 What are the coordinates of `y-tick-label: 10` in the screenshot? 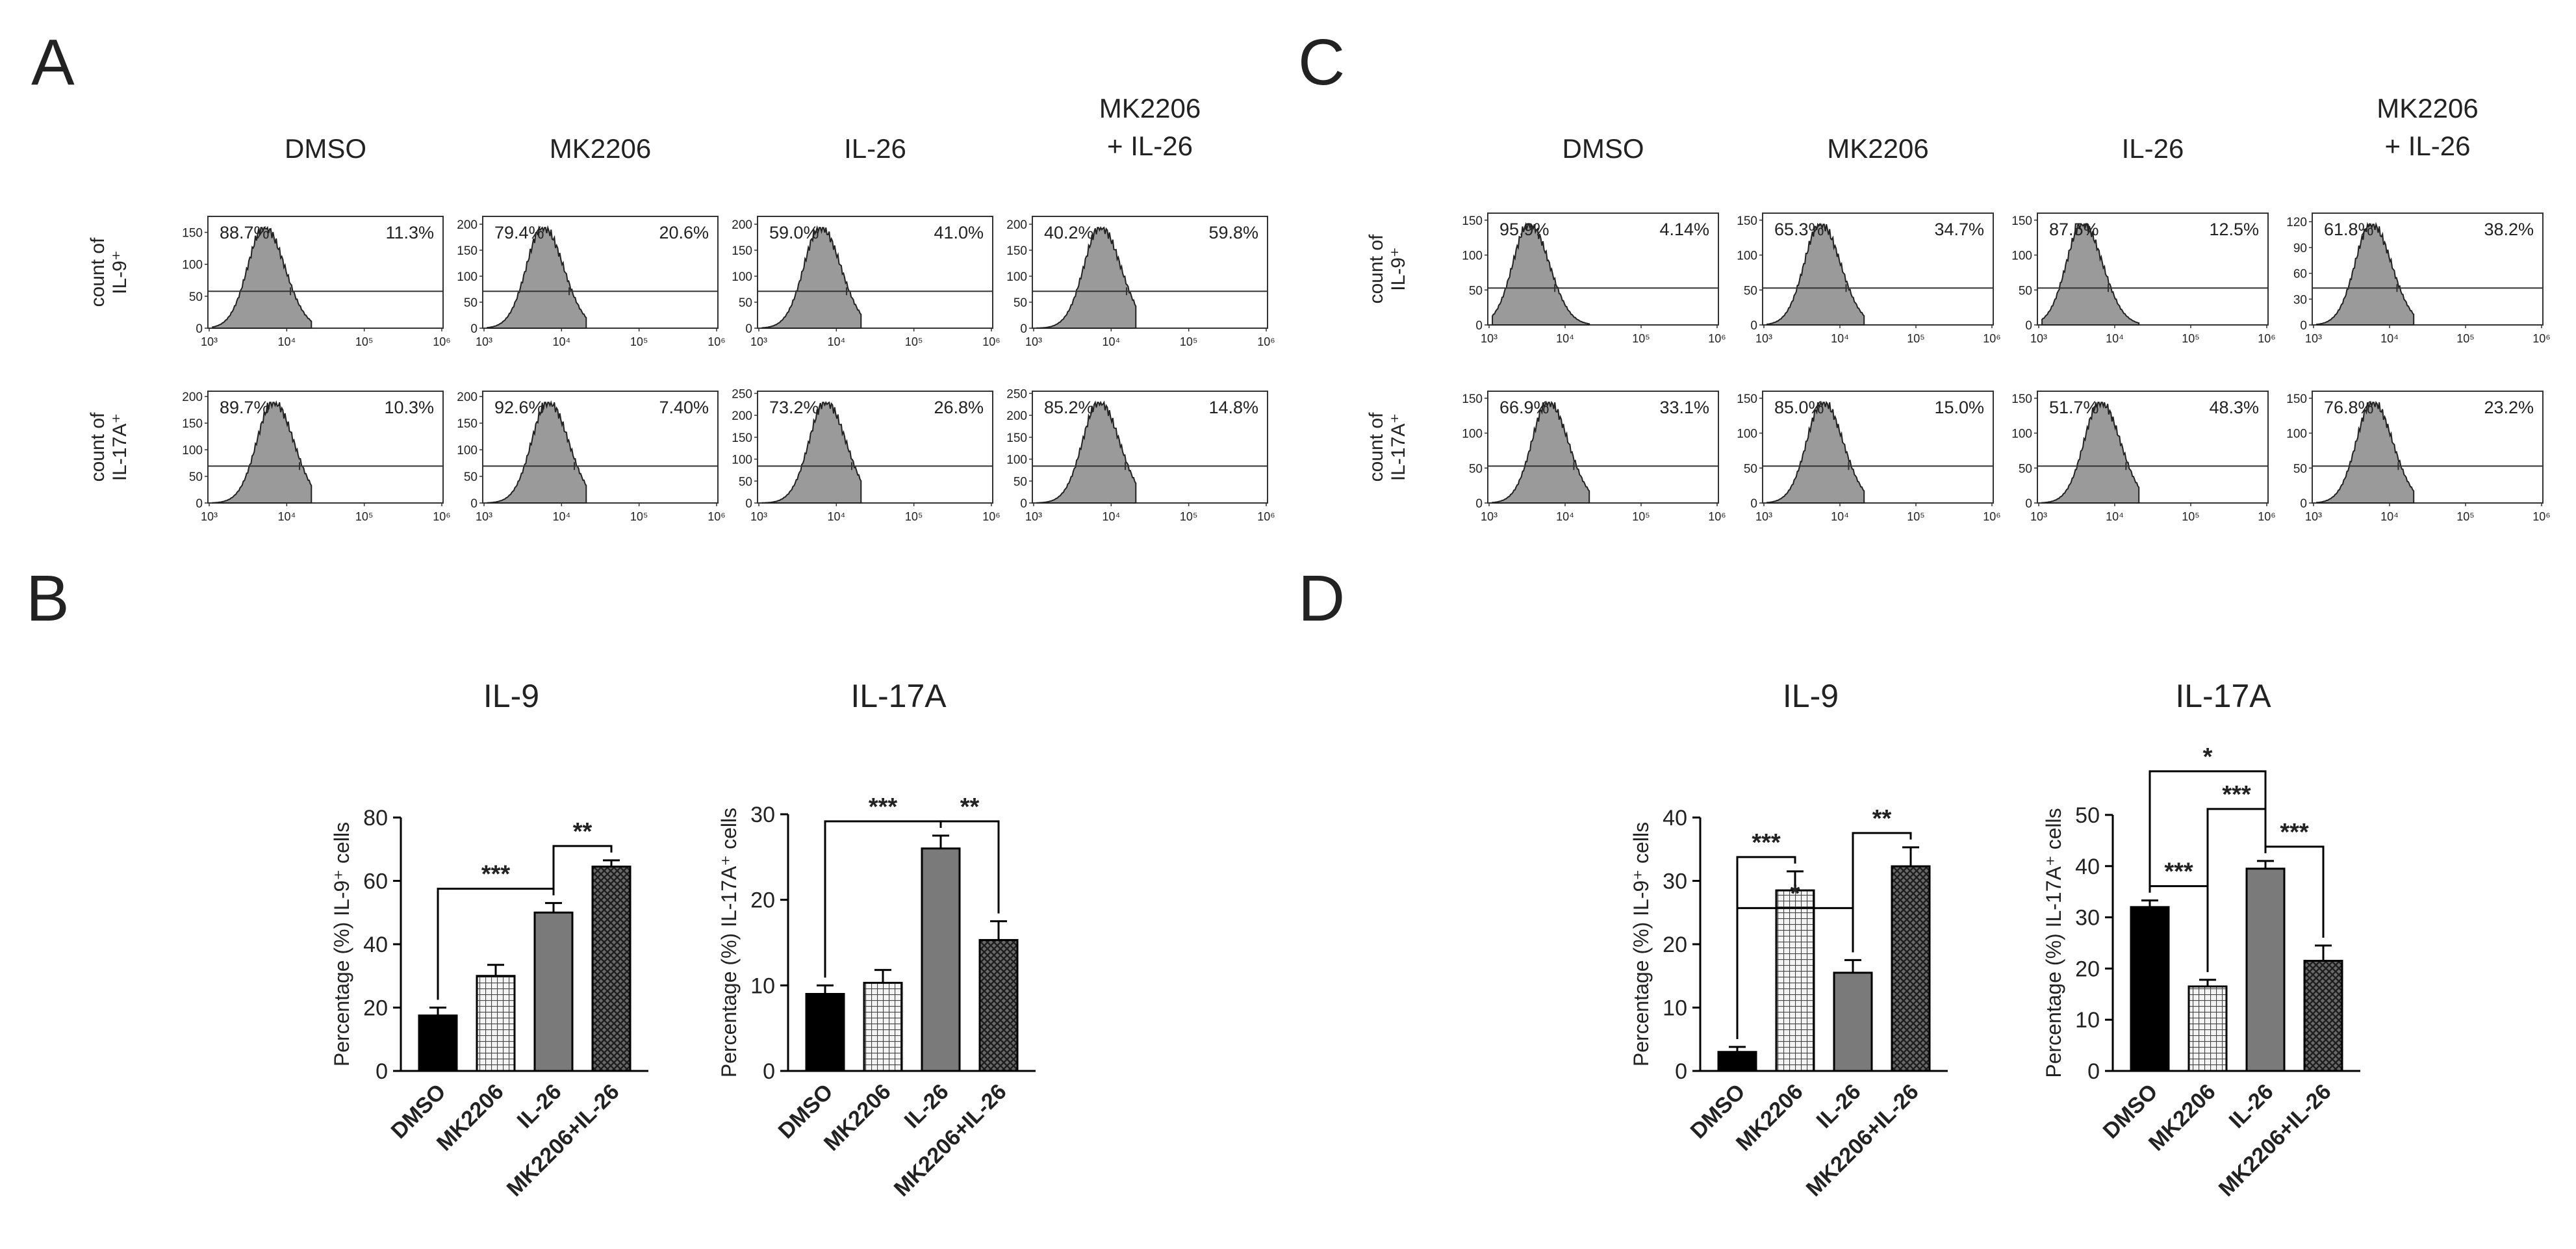 It's located at (2087, 1020).